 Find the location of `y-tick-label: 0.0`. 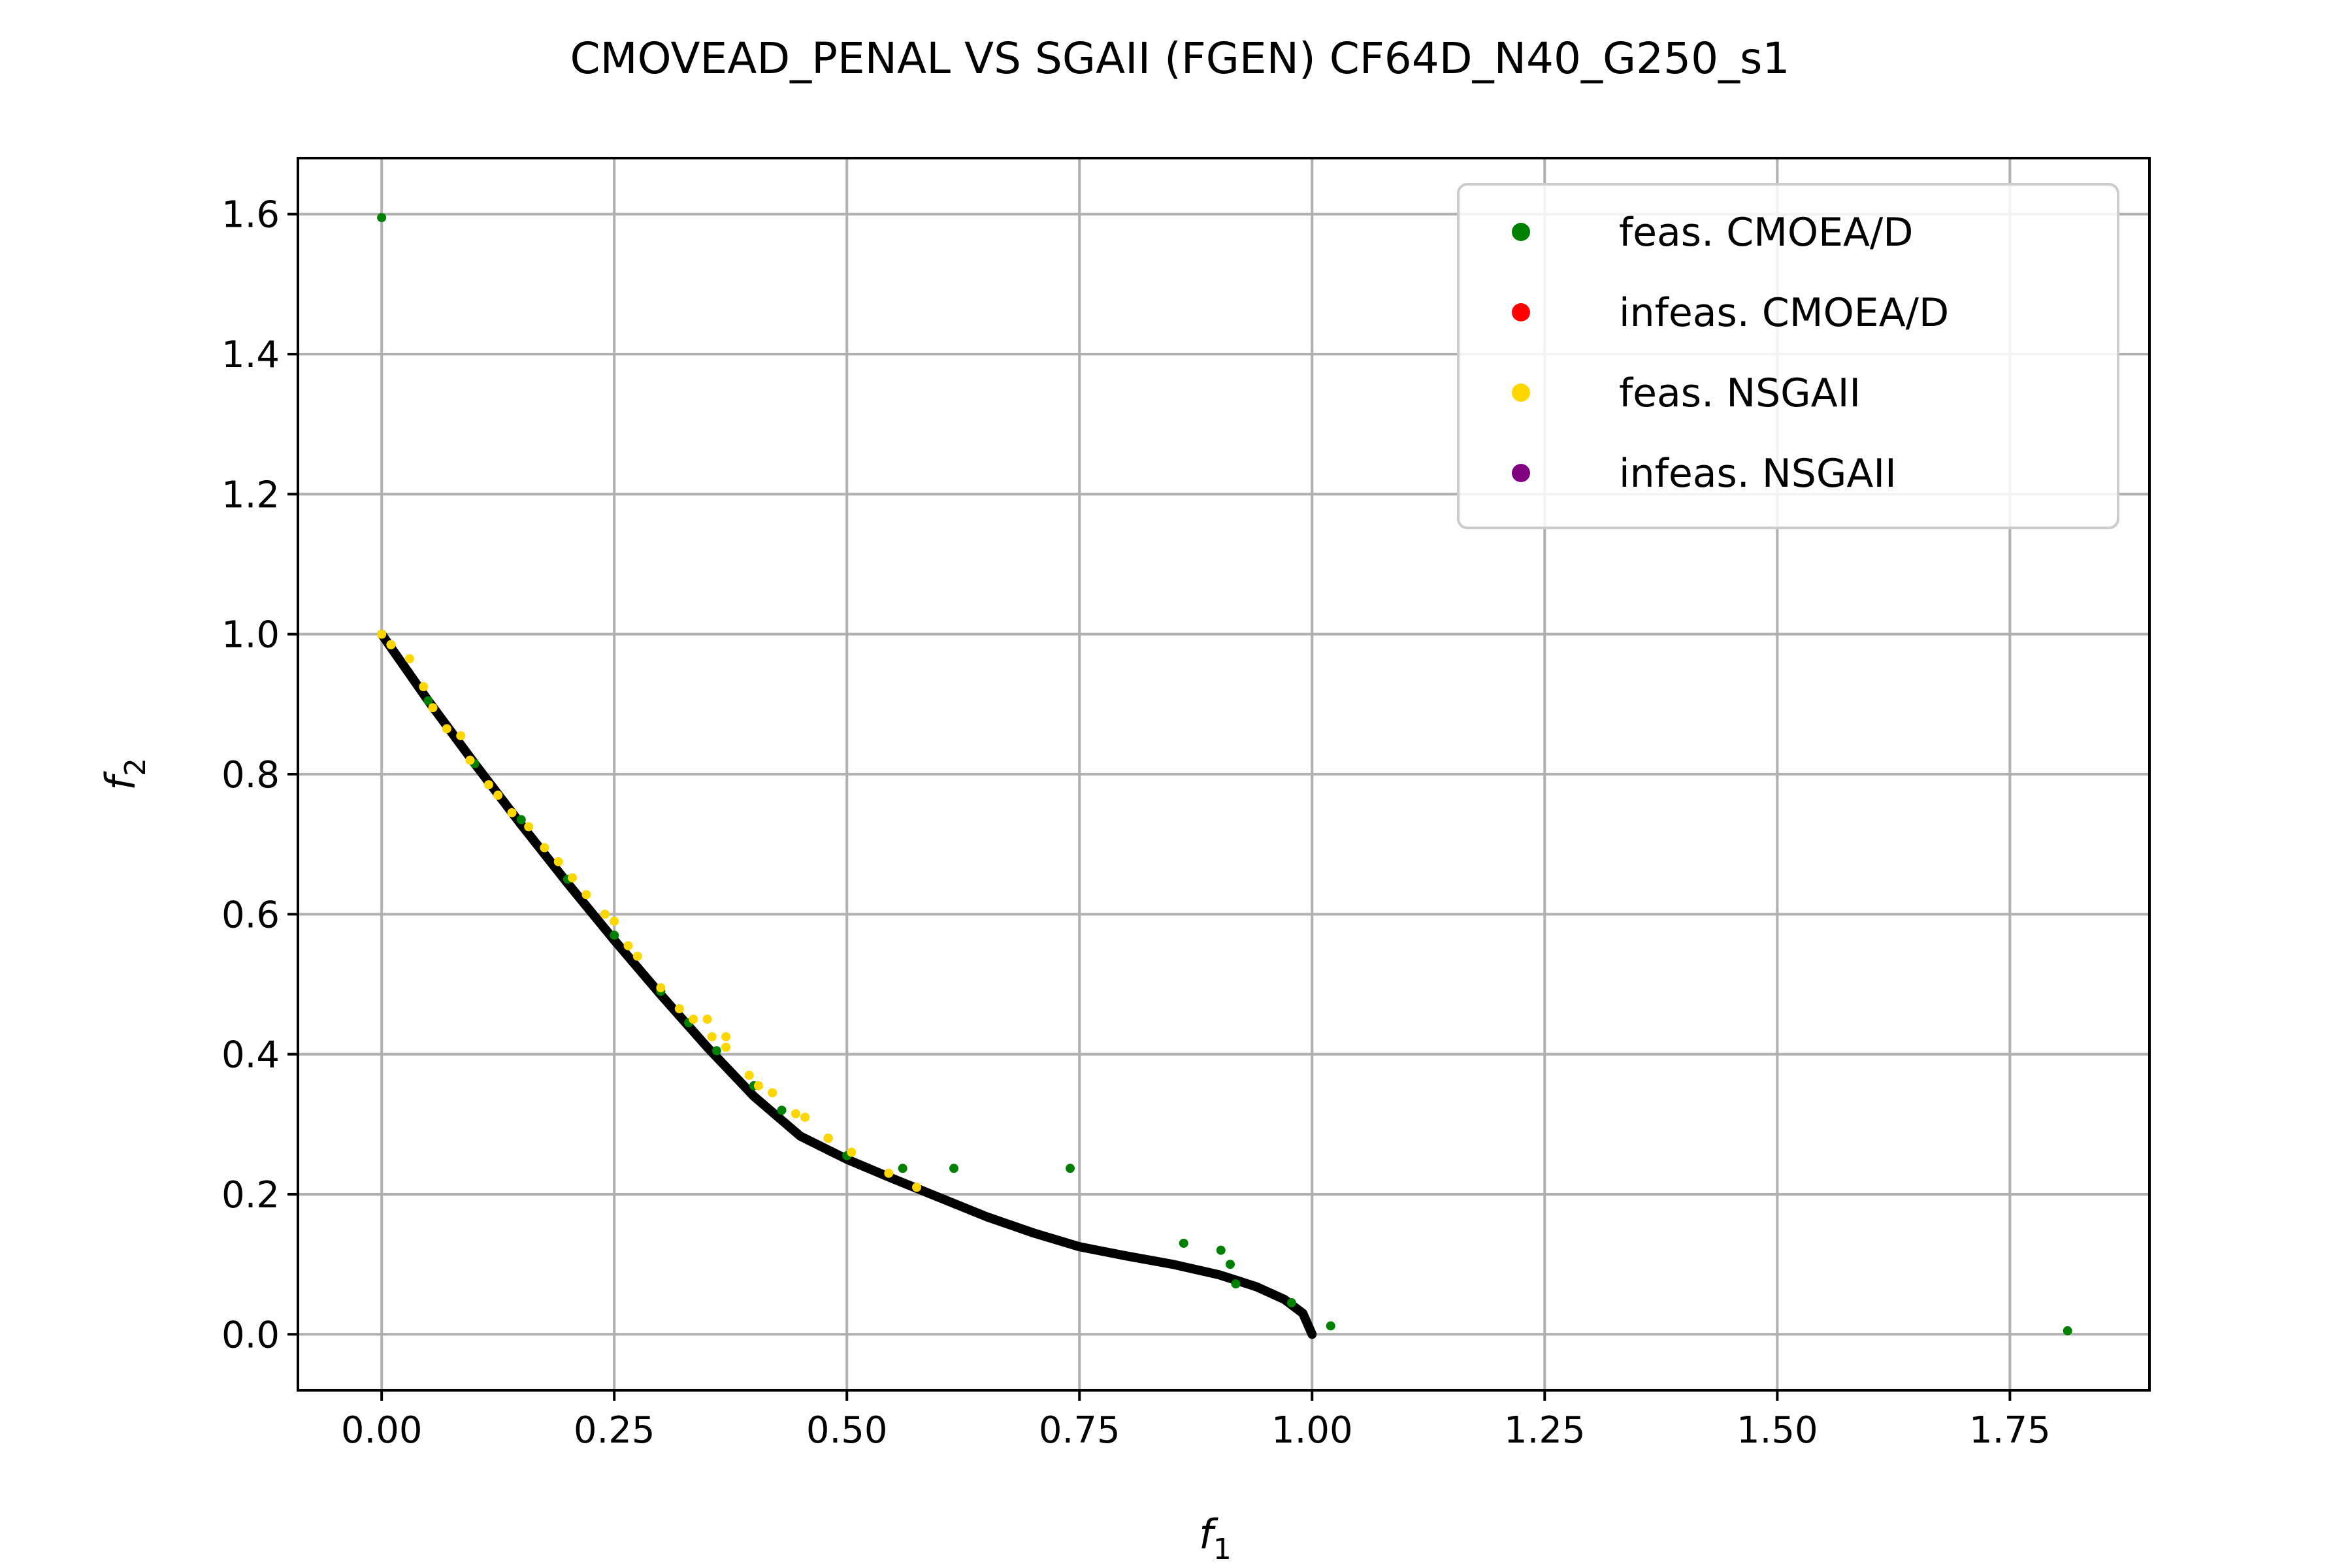

y-tick-label: 0.0 is located at coordinates (250, 1335).